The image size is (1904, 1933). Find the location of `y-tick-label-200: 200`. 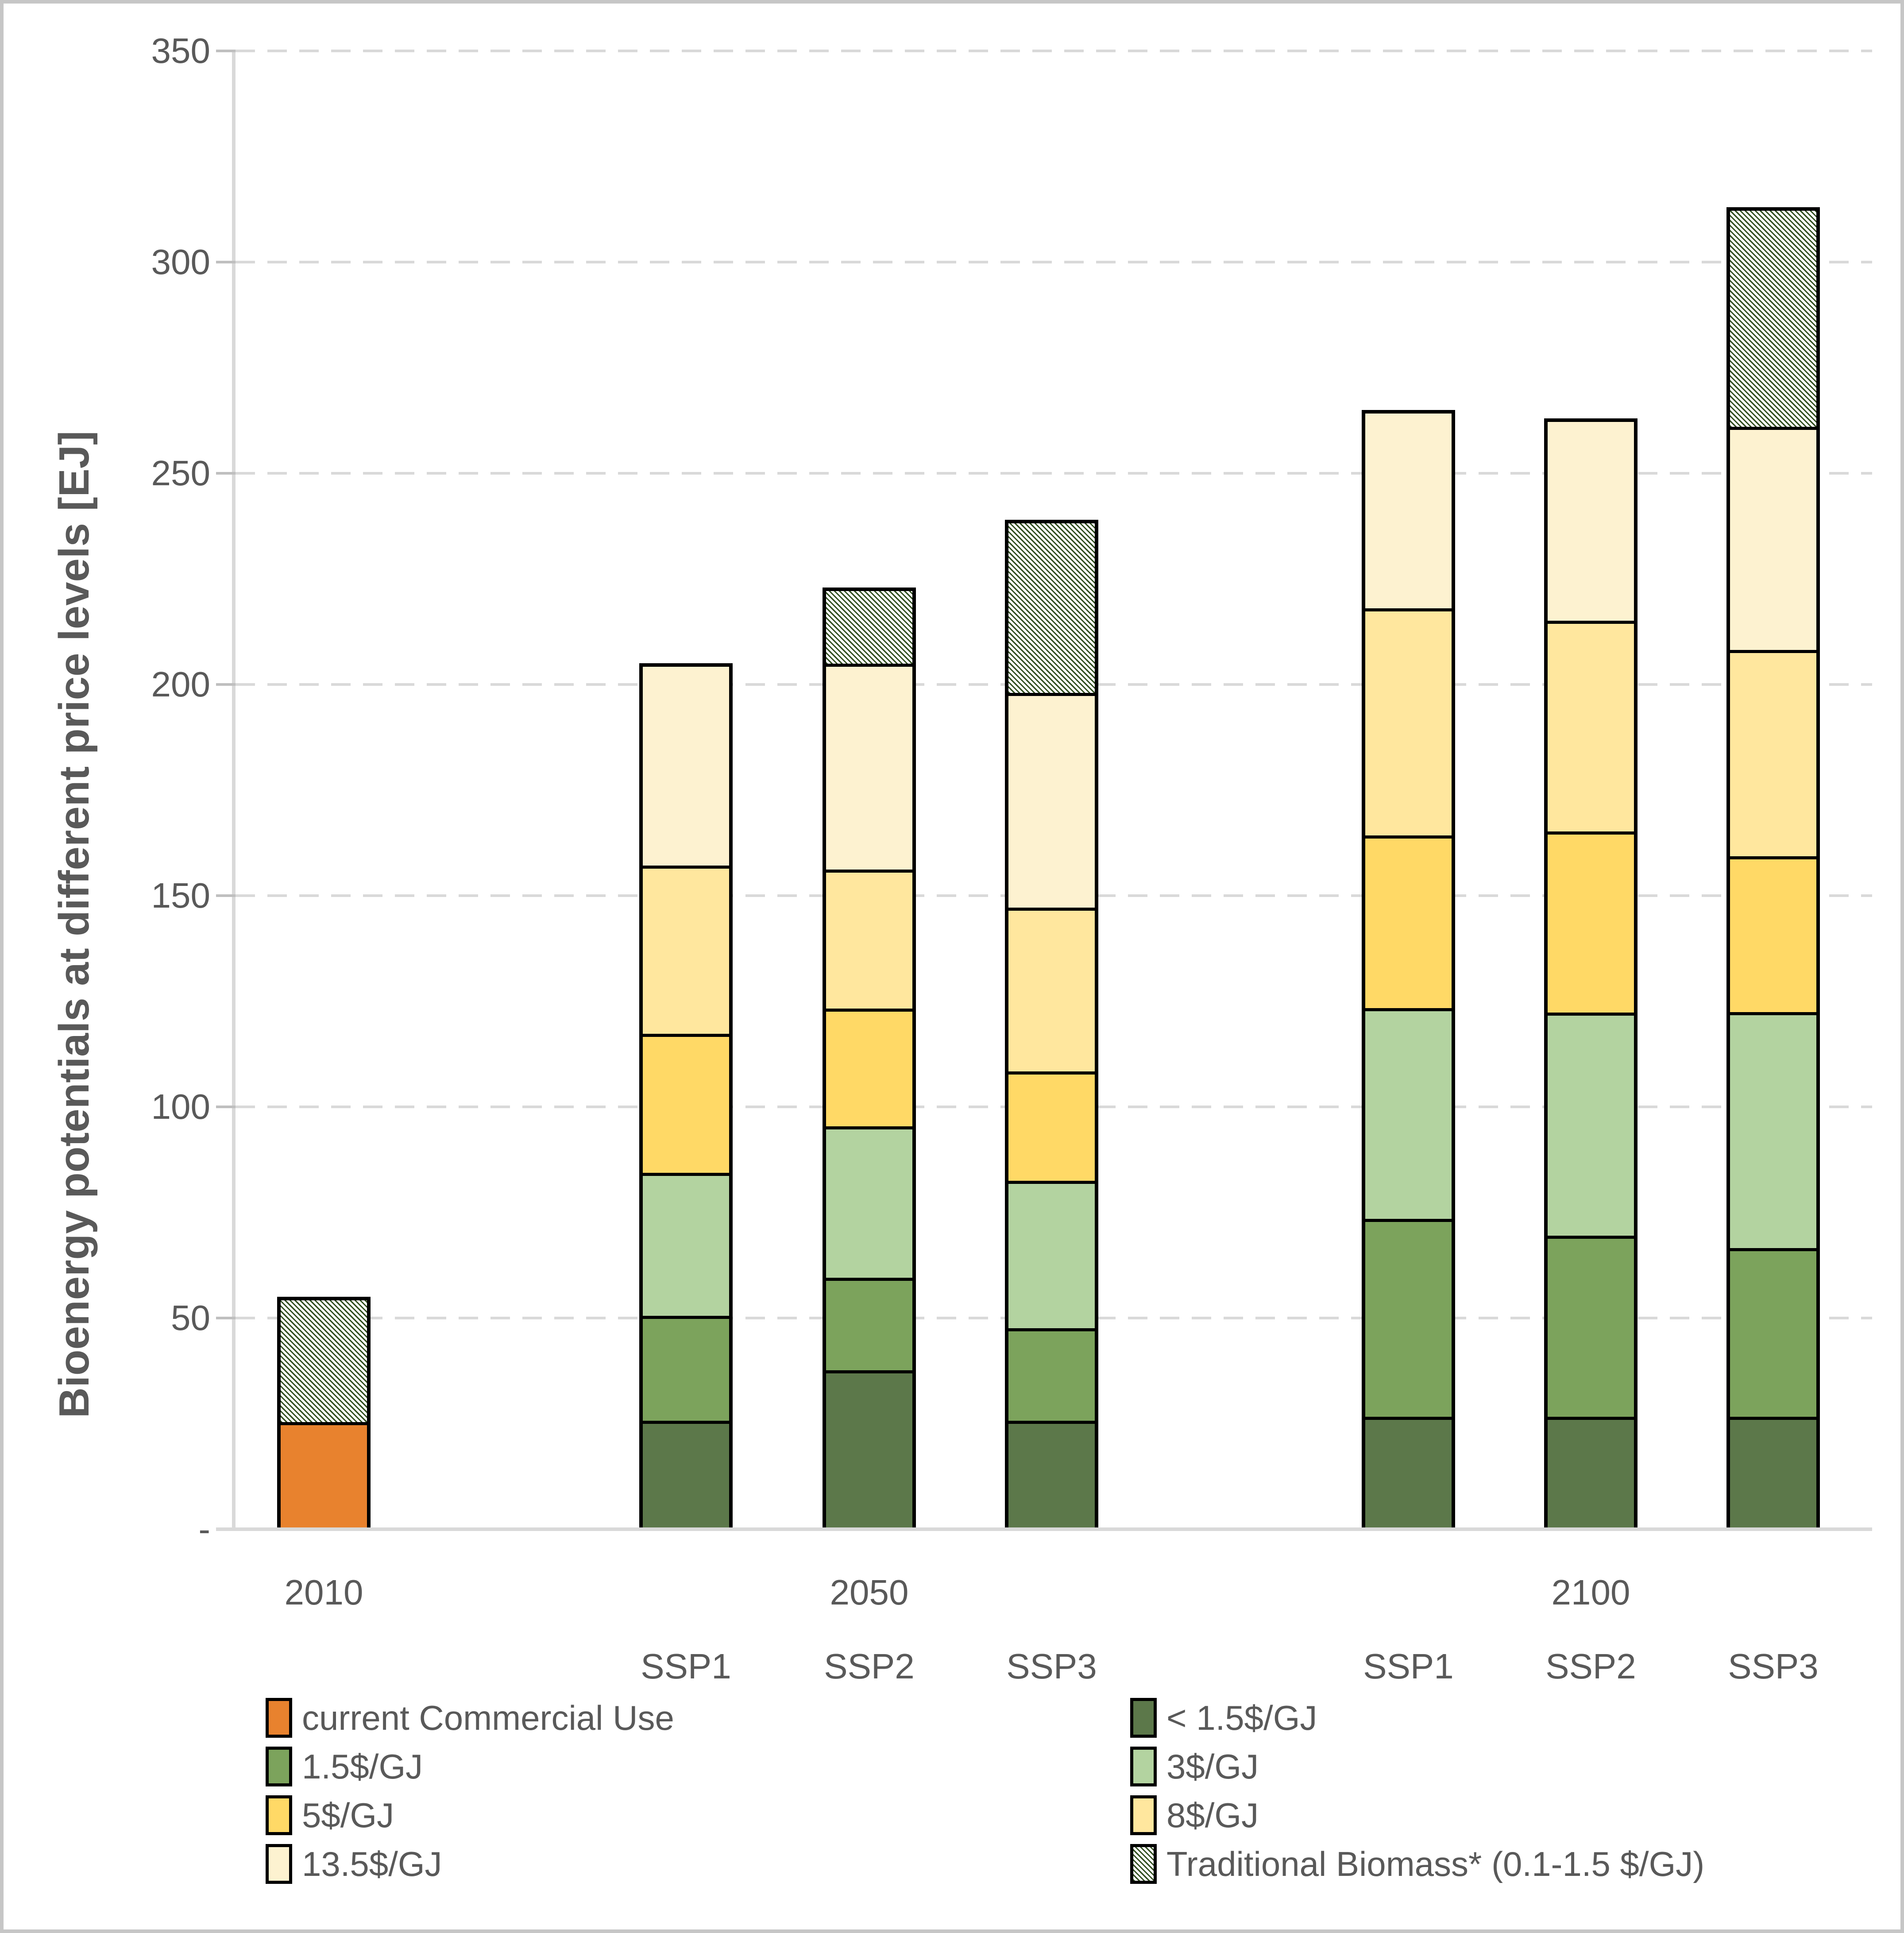

y-tick-label-200: 200 is located at coordinates (180, 684).